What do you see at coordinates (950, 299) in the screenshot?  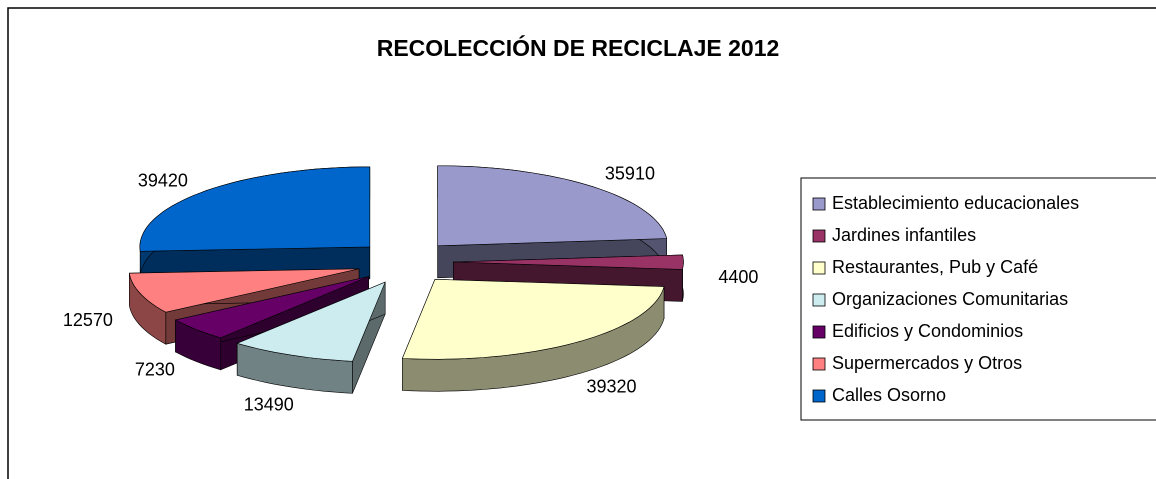 I see `legend-label: Organizaciones Comunitarias` at bounding box center [950, 299].